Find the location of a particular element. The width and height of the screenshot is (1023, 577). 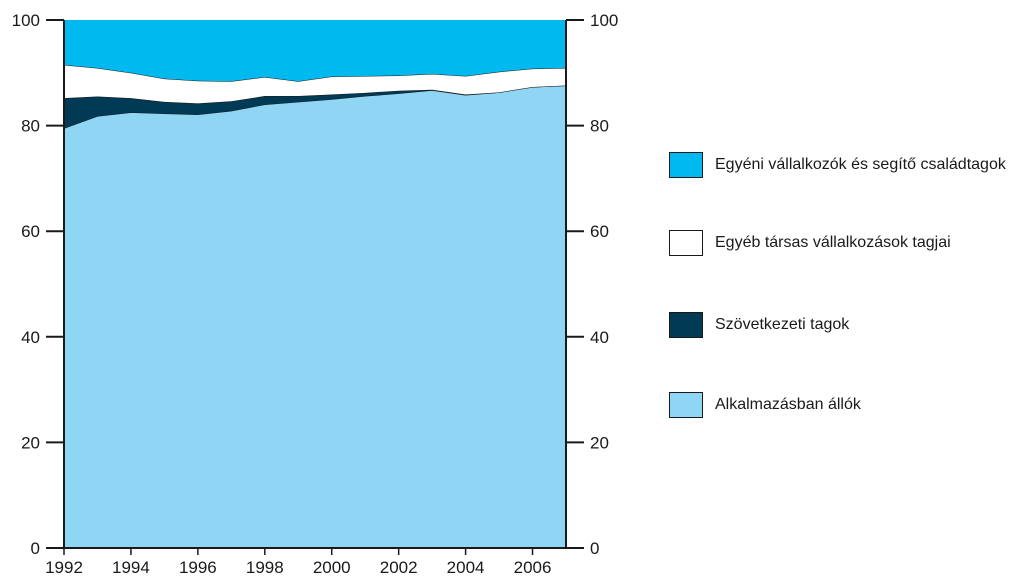

right-y-axis-ticks: 0 20 40 60 80 100 is located at coordinates (592, 284).